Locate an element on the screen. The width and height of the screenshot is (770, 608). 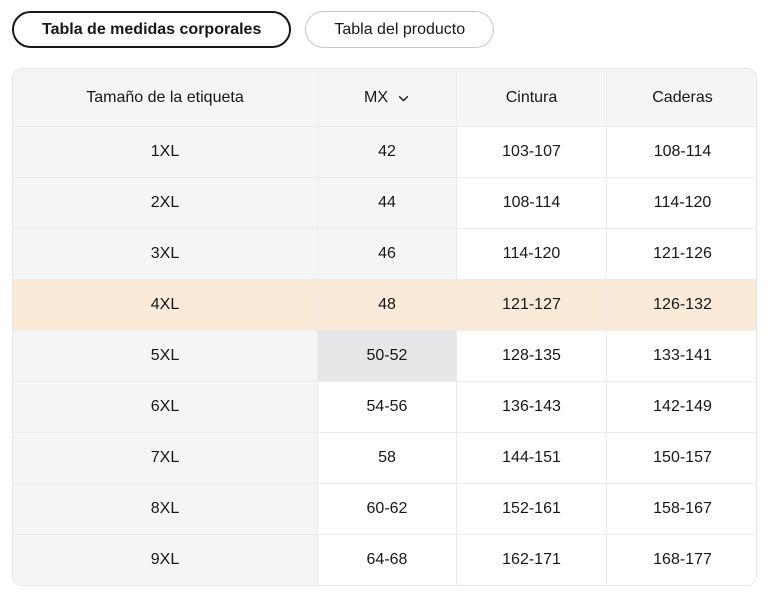
waist-cell: 162-171 is located at coordinates (531, 559).